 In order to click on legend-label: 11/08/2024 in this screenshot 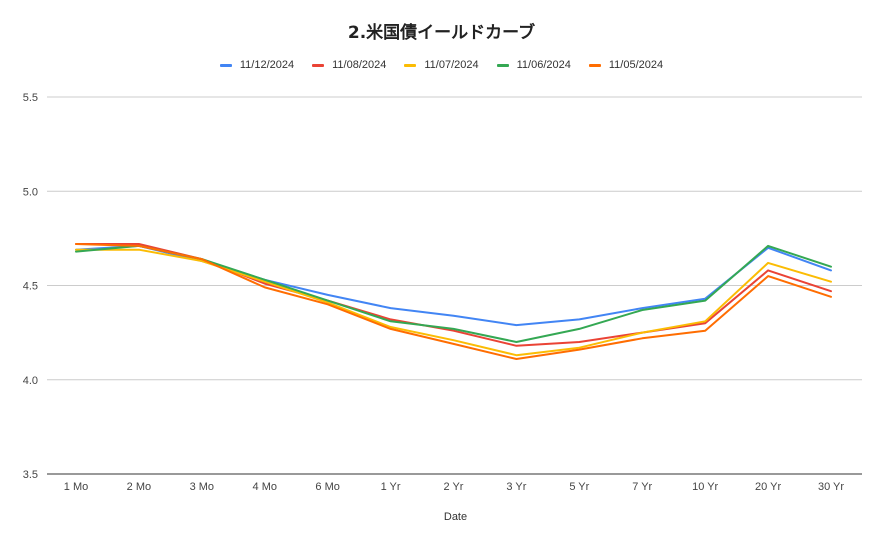, I will do `click(359, 65)`.